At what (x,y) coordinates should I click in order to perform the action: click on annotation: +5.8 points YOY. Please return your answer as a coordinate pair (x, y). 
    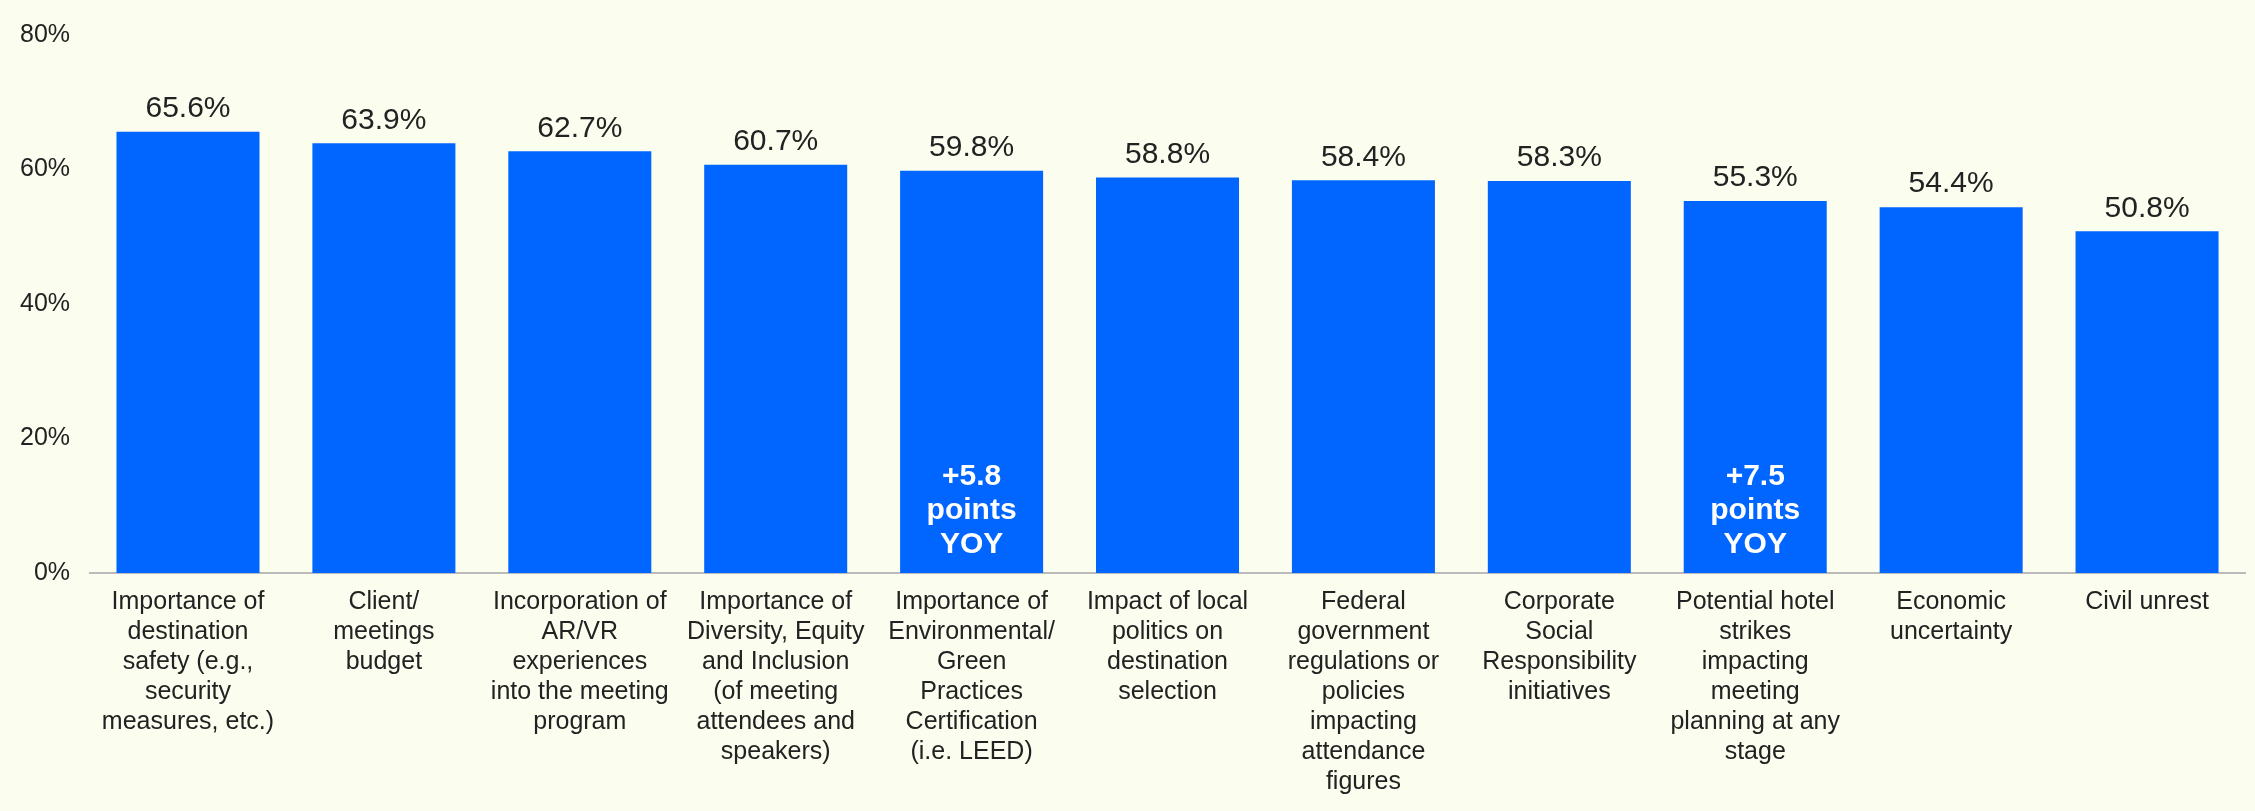
    Looking at the image, I should click on (971, 509).